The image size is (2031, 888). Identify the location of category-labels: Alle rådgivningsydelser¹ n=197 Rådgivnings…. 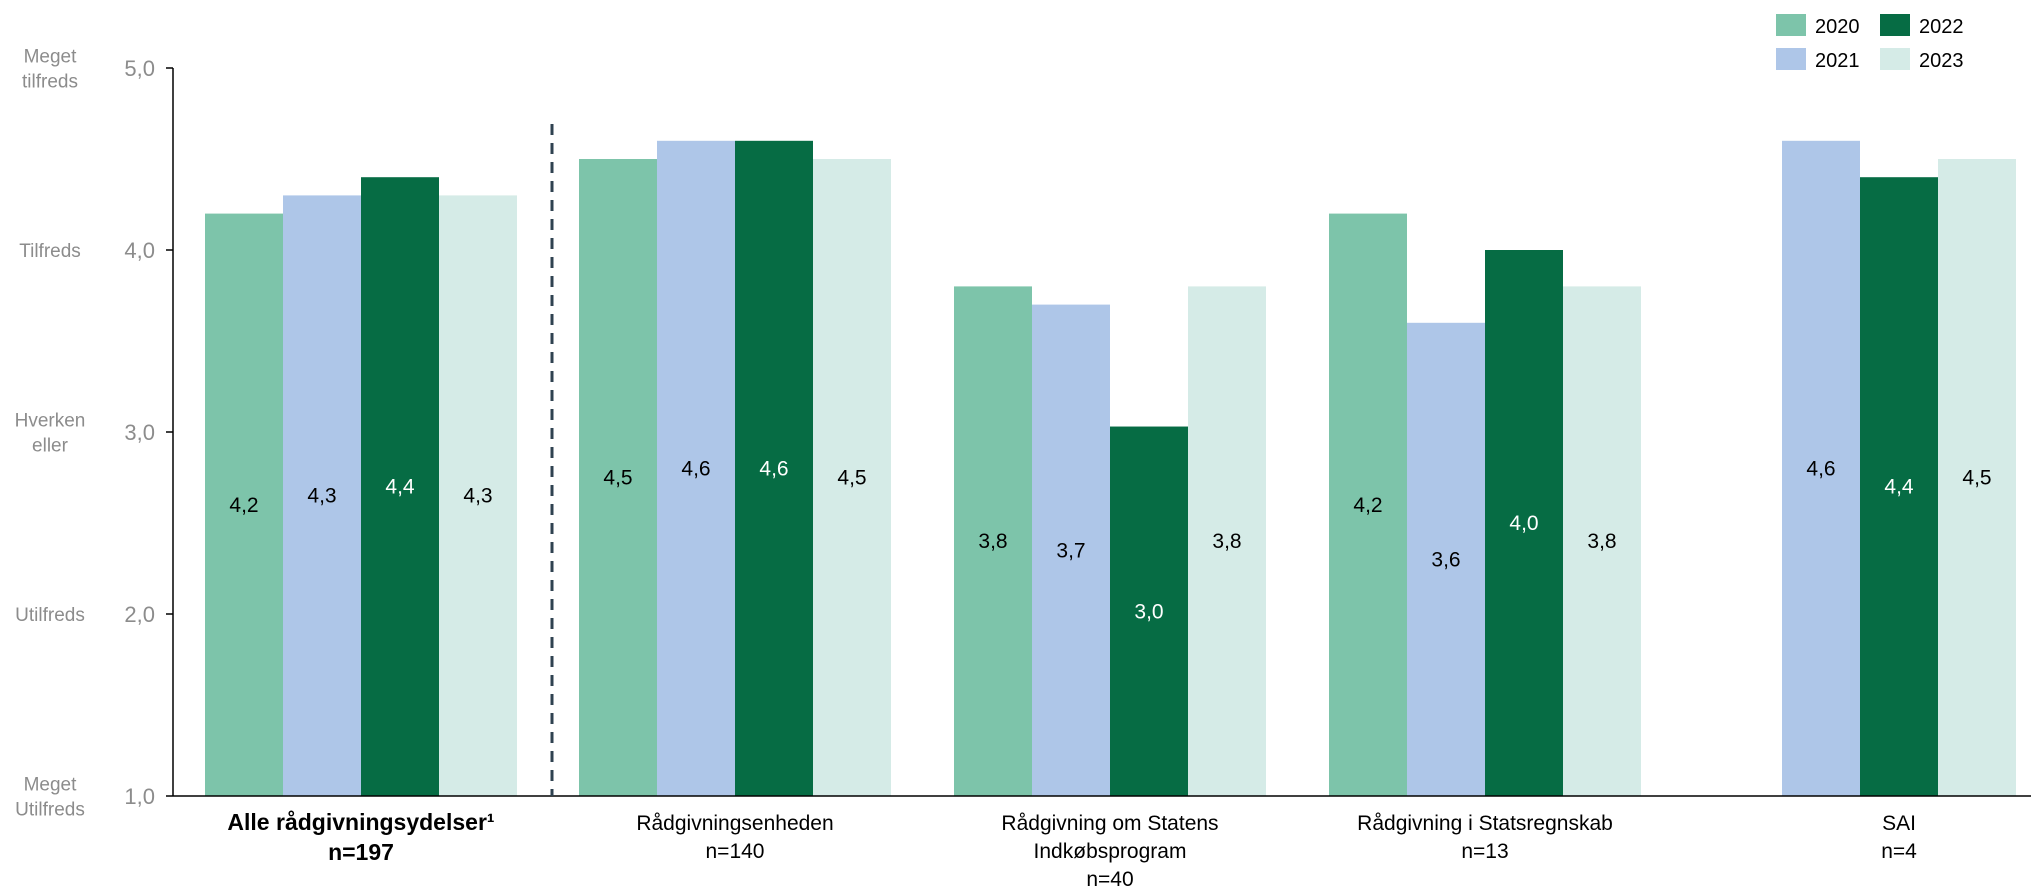
(1072, 848).